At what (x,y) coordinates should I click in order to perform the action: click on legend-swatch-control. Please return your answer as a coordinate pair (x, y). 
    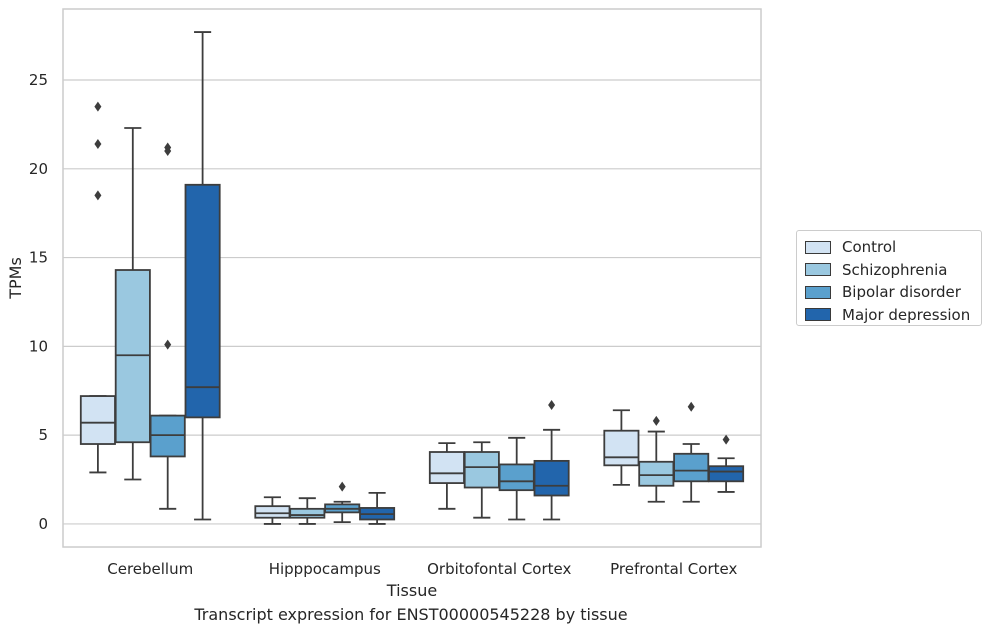
    Looking at the image, I should click on (818, 247).